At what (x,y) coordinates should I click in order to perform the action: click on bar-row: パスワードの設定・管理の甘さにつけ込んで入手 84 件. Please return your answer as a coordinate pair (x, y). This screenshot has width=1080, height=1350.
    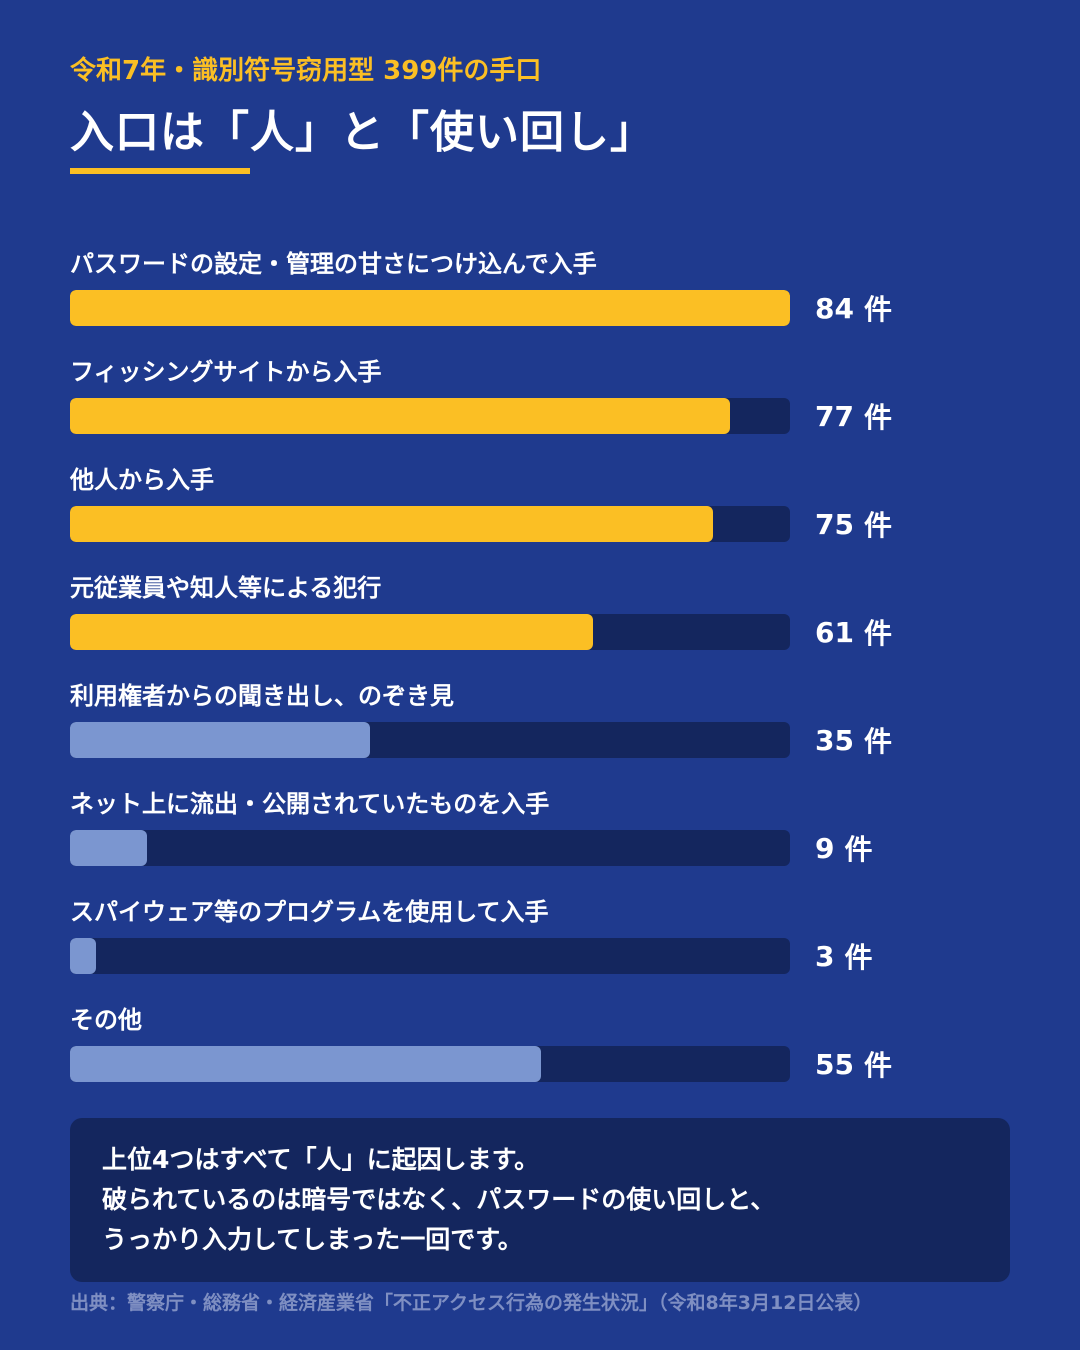
    Looking at the image, I should click on (540, 298).